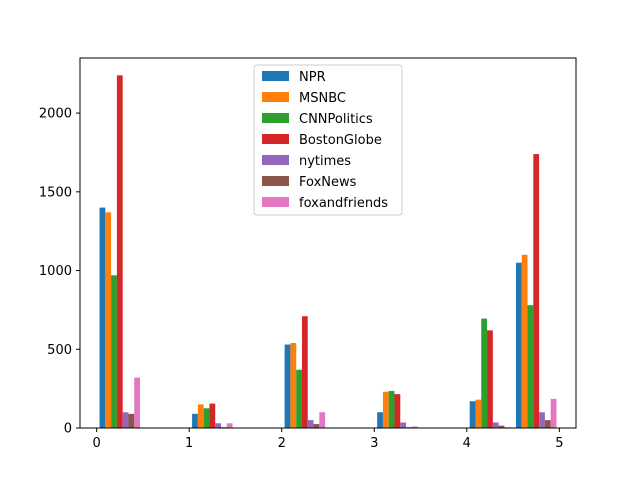  I want to click on x-tick-label: 3, so click(374, 443).